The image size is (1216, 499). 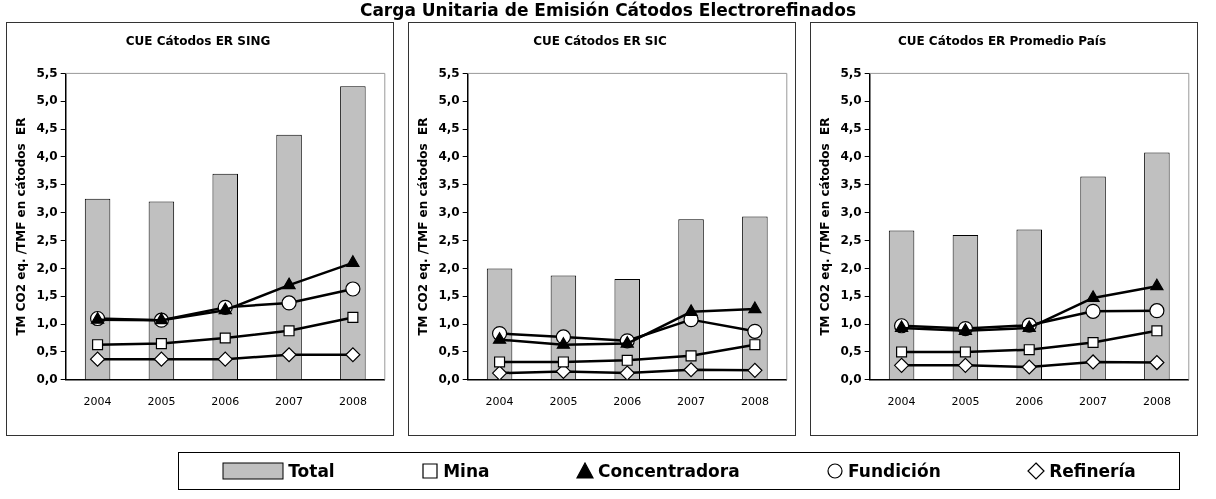 What do you see at coordinates (600, 41) in the screenshot?
I see `chart-title: CUE Cátodos ER SIC` at bounding box center [600, 41].